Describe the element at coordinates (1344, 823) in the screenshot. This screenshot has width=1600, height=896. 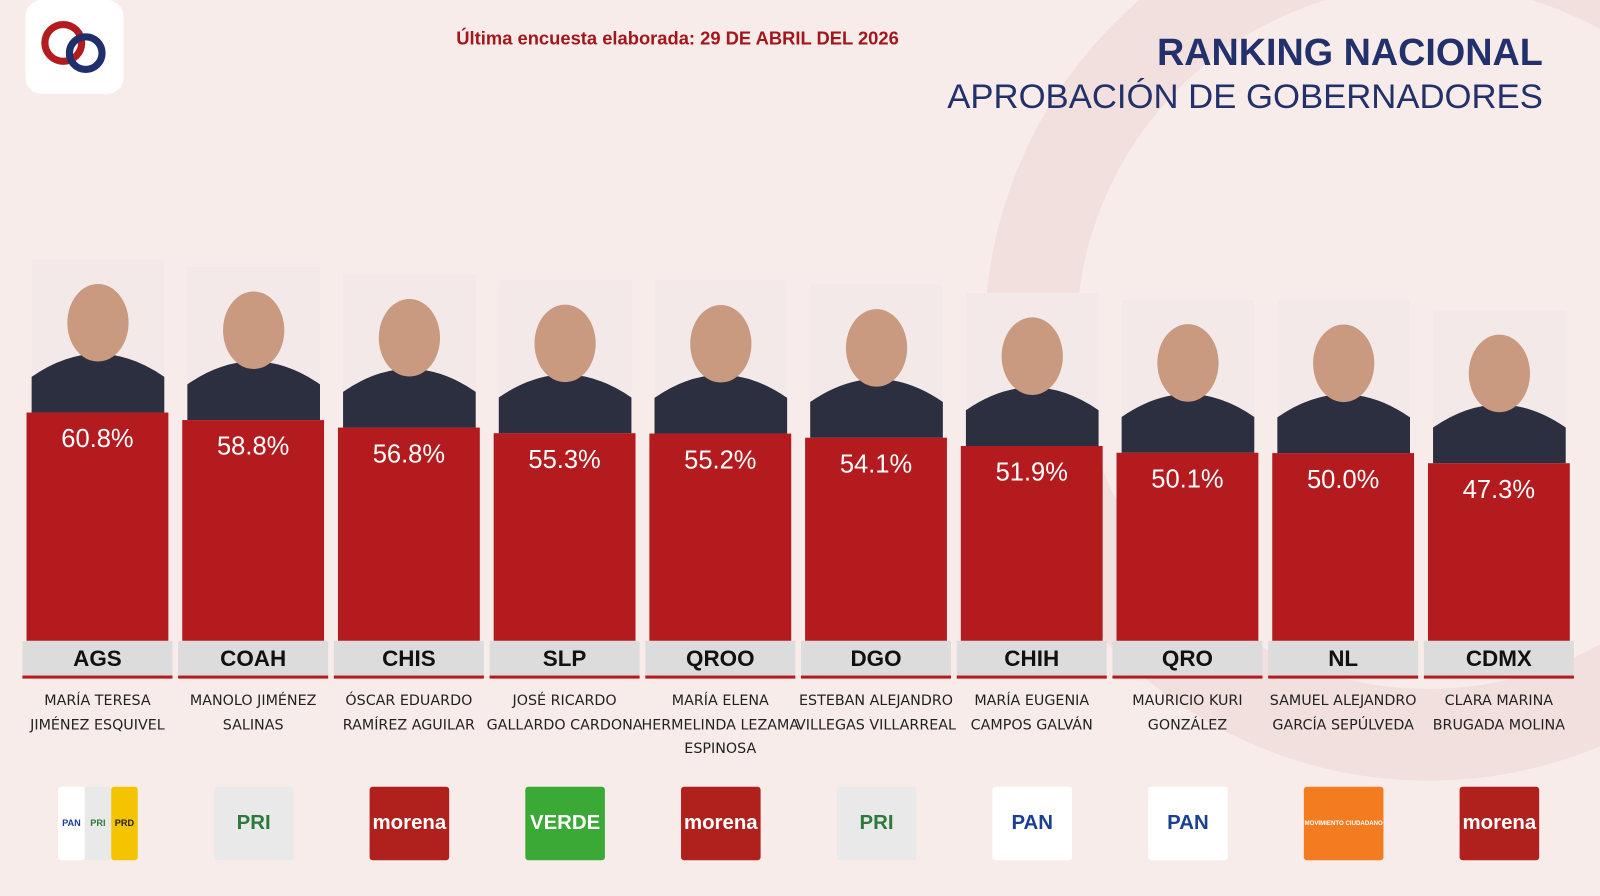
I see `party-label: MOVIMIENTO CIUDADANO` at that location.